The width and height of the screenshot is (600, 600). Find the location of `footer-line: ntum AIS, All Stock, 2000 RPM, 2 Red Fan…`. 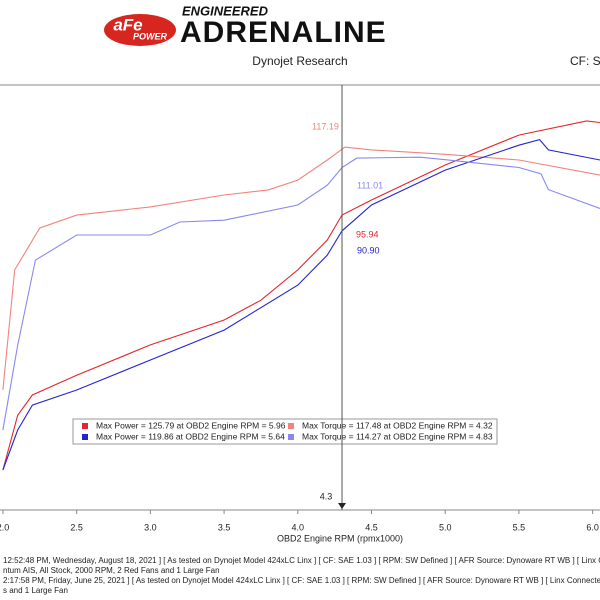

footer-line: ntum AIS, All Stock, 2000 RPM, 2 Red Fan… is located at coordinates (111, 570).